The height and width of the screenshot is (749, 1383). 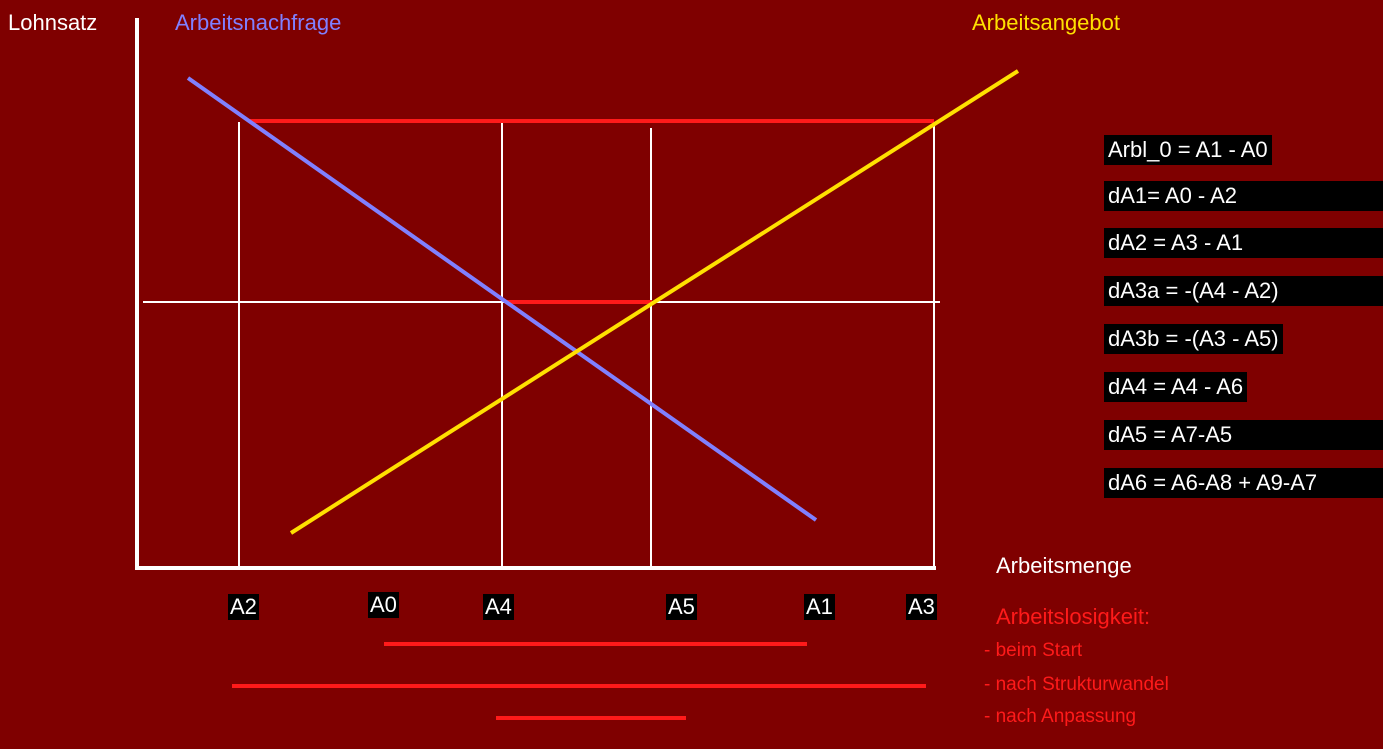 What do you see at coordinates (1046, 22) in the screenshot?
I see `supply-curve-label: Arbeitsangebot` at bounding box center [1046, 22].